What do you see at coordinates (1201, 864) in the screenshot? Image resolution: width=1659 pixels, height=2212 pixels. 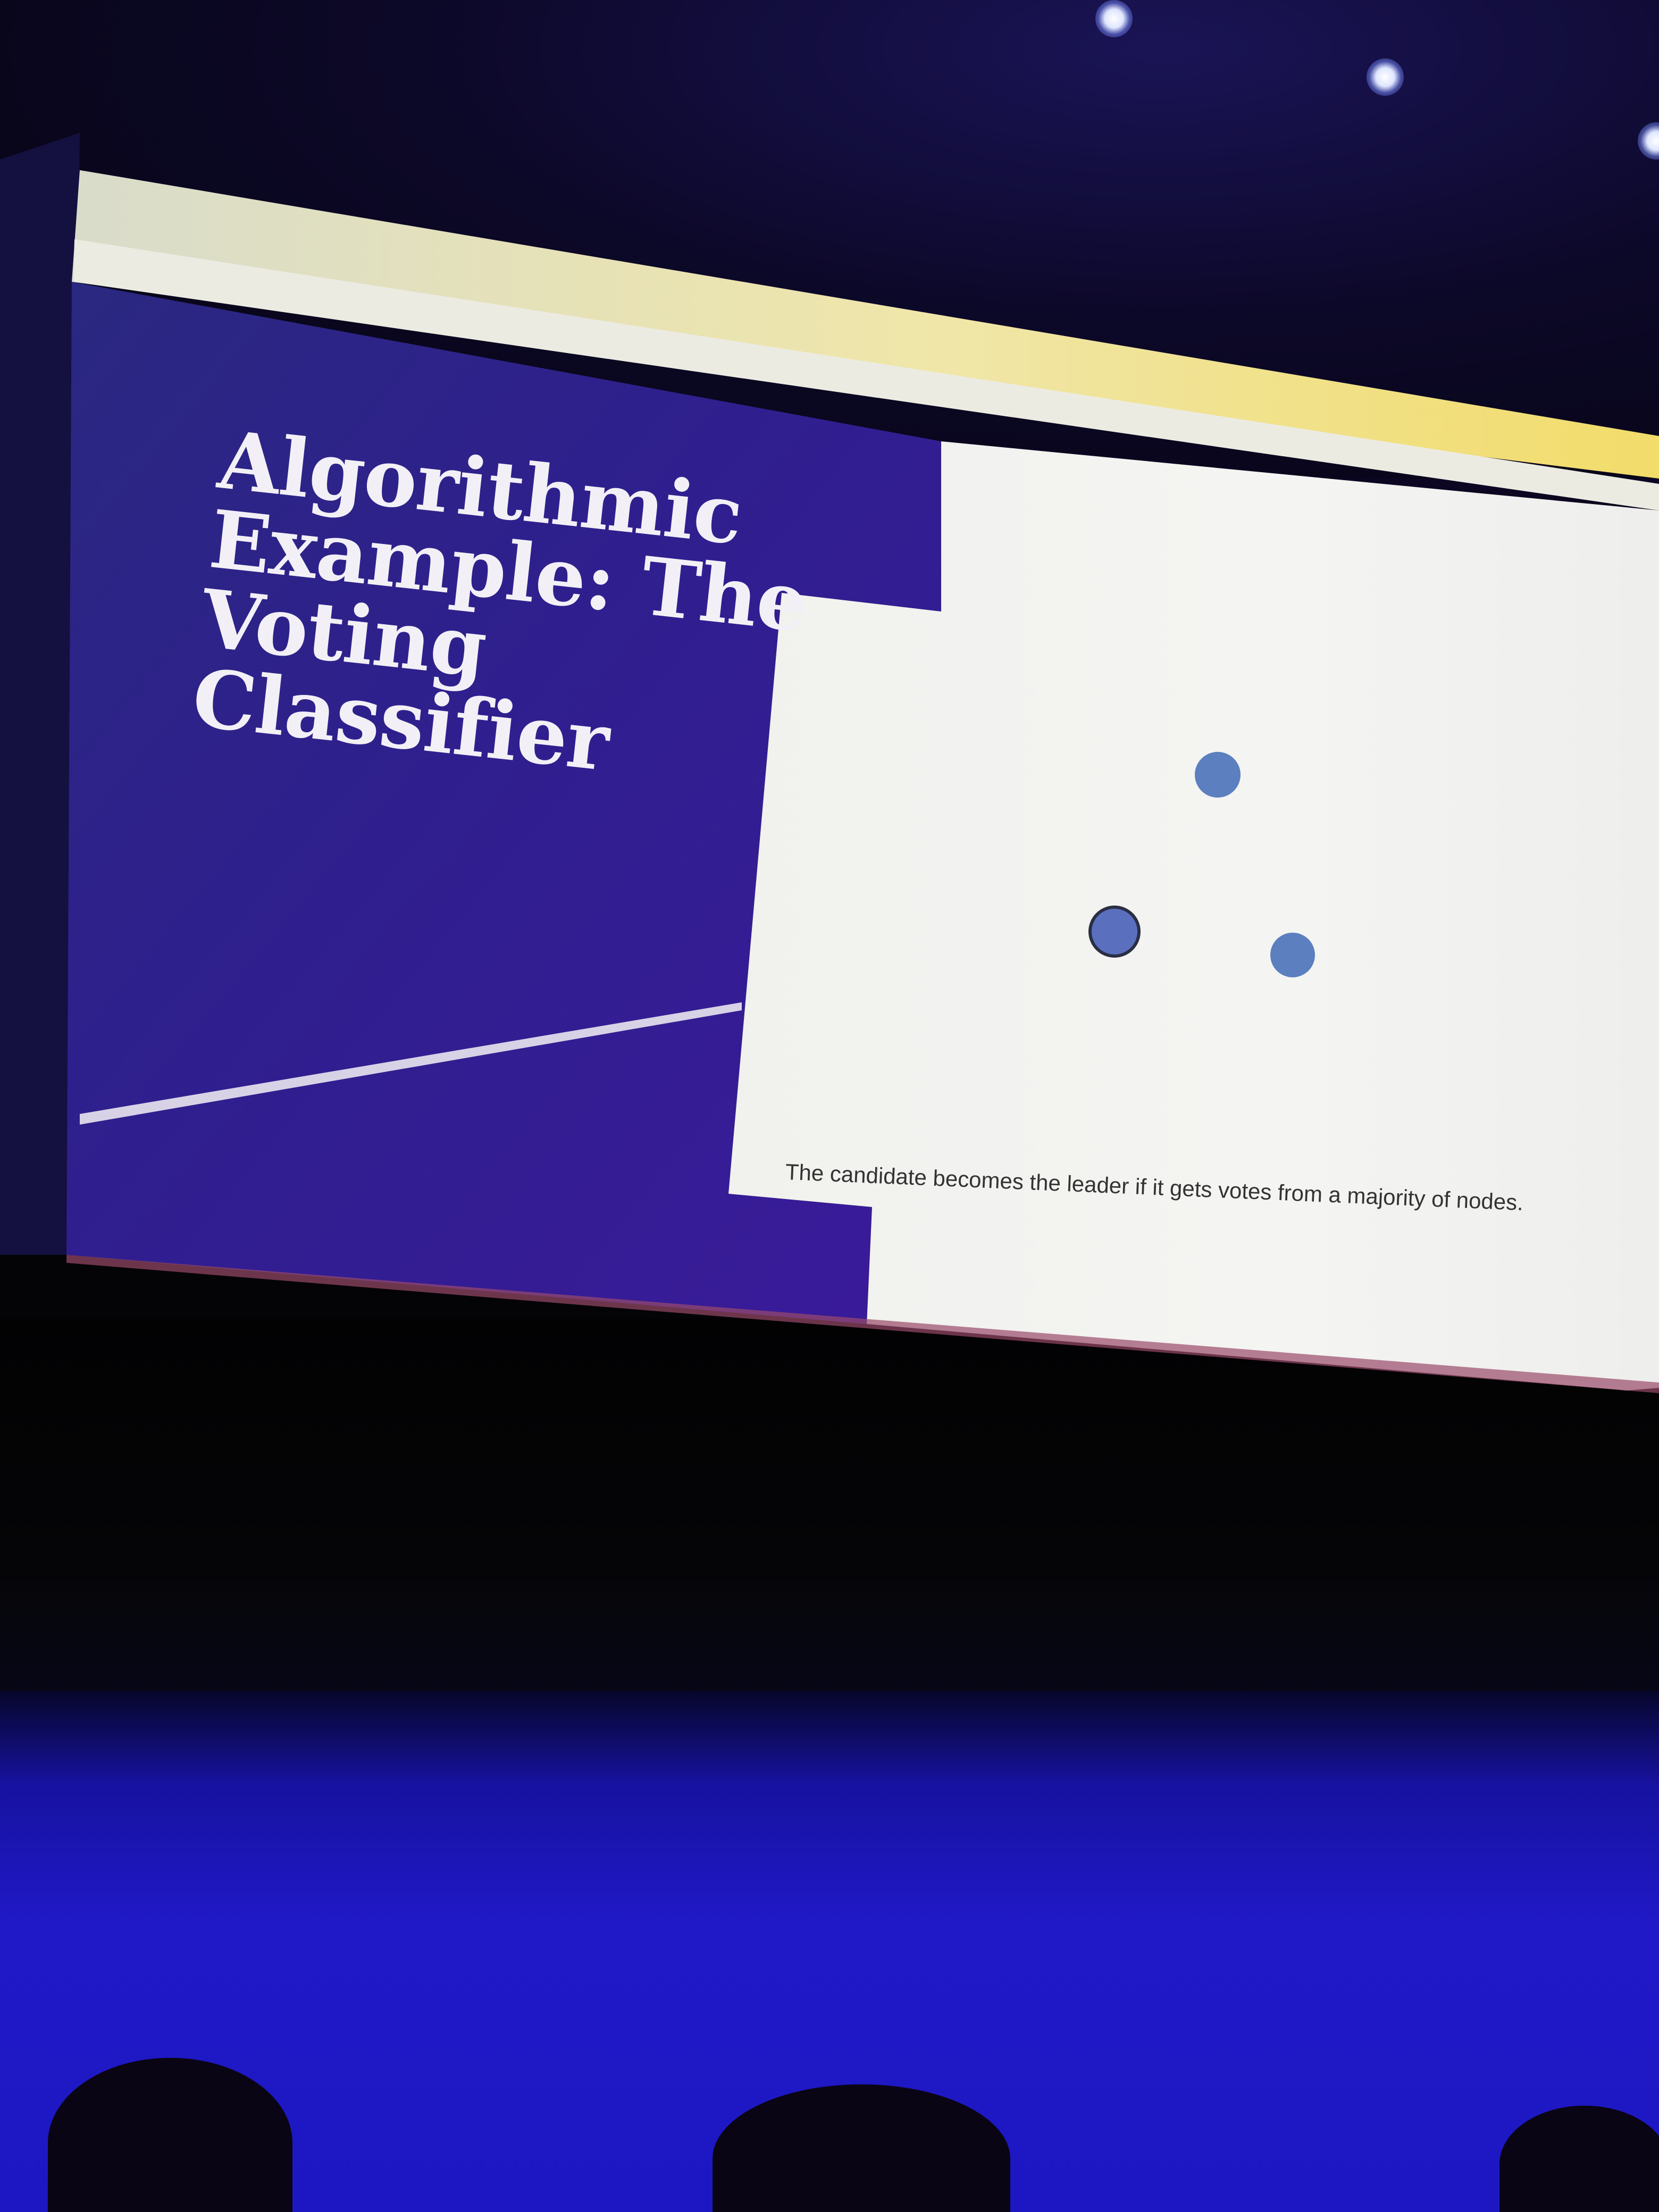 I see `node-diagram` at bounding box center [1201, 864].